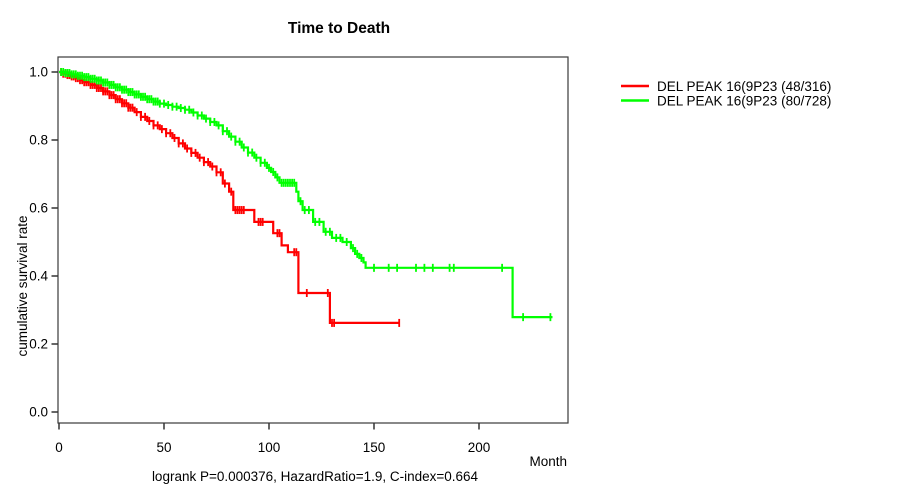  I want to click on chart-title: Time to Death, so click(339, 28).